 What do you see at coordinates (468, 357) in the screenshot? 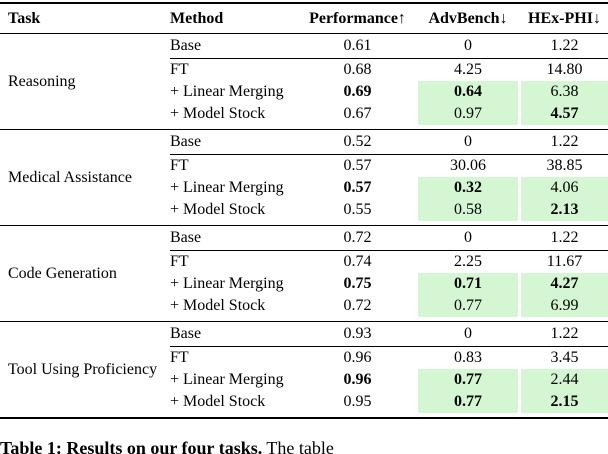
I see `advbench-cell: 0.83` at bounding box center [468, 357].